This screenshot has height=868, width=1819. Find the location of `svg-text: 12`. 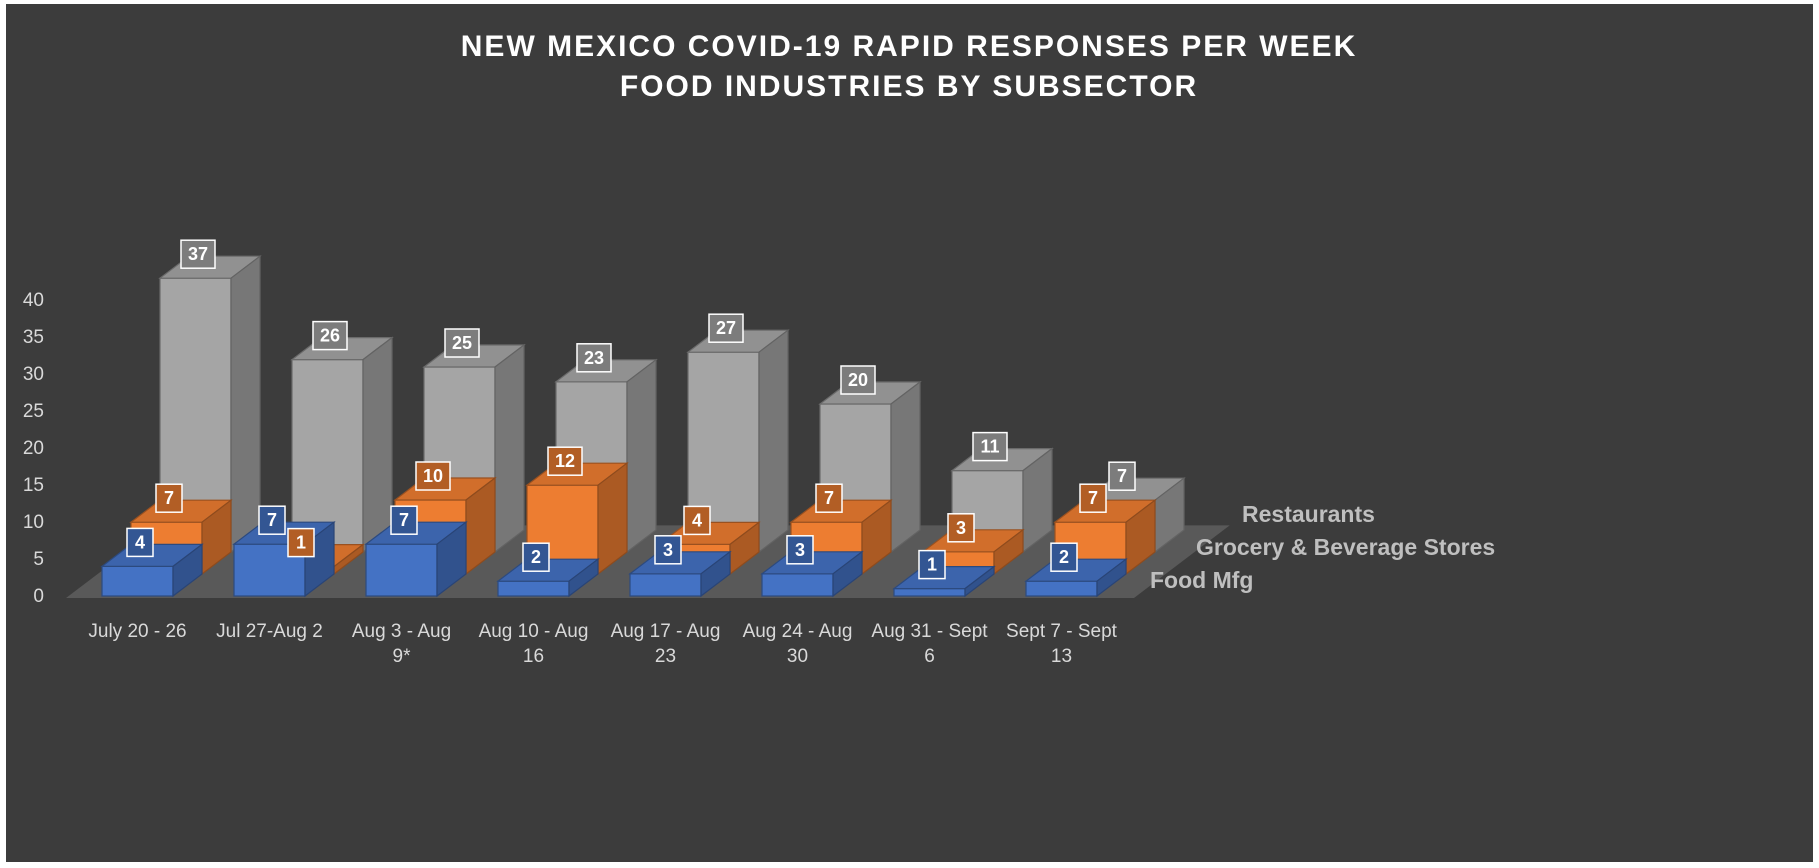

svg-text: 12 is located at coordinates (565, 461).